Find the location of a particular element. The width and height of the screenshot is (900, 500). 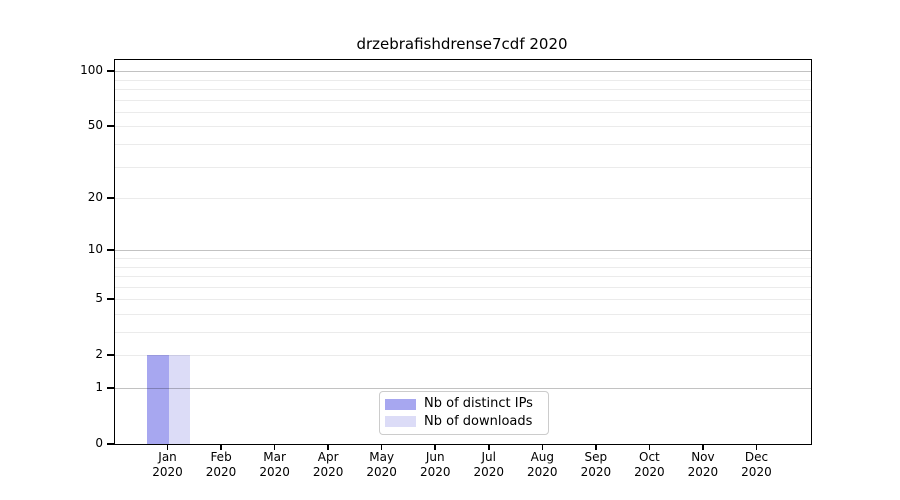

ytick-label-20: 20 is located at coordinates (95, 197).